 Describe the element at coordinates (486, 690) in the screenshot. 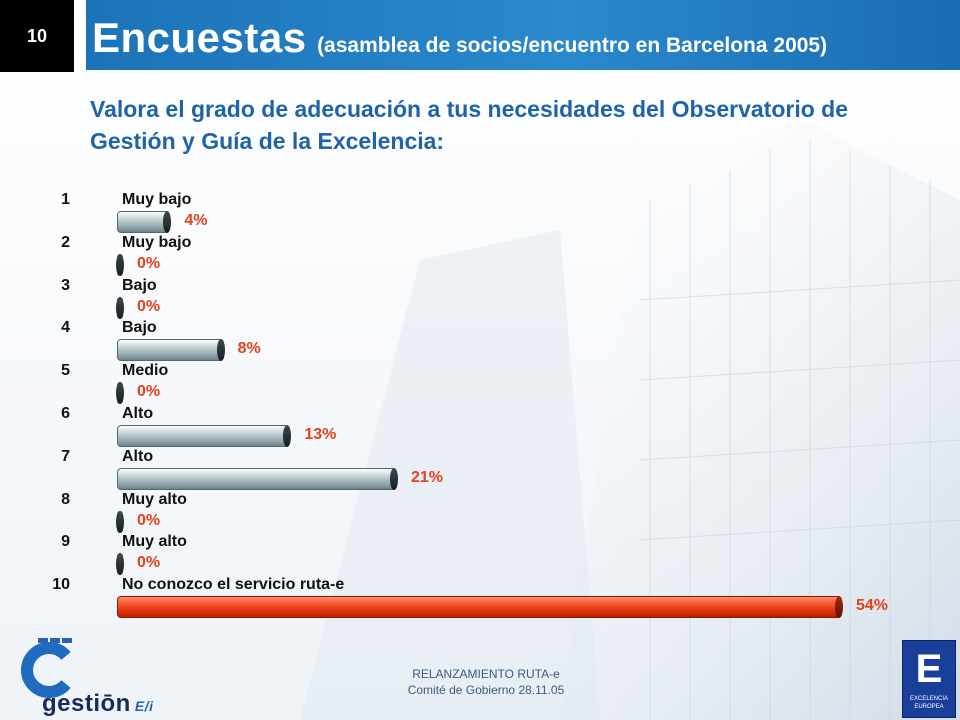

I see `footer-line-2: Comité de Gobierno 28.11.05` at that location.